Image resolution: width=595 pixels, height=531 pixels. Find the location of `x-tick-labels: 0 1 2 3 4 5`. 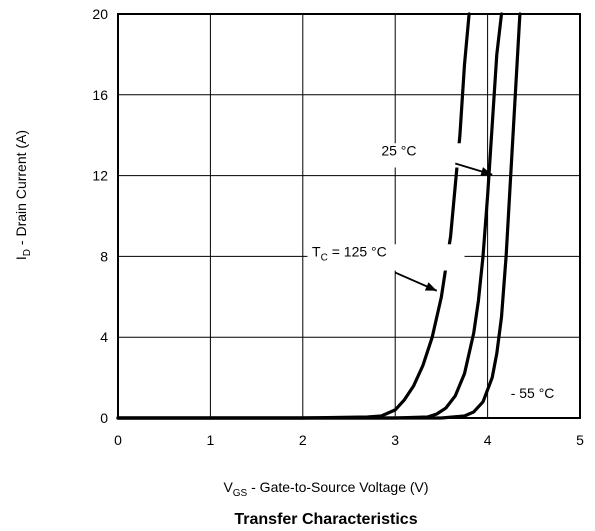

x-tick-labels: 0 1 2 3 4 5 is located at coordinates (349, 440).